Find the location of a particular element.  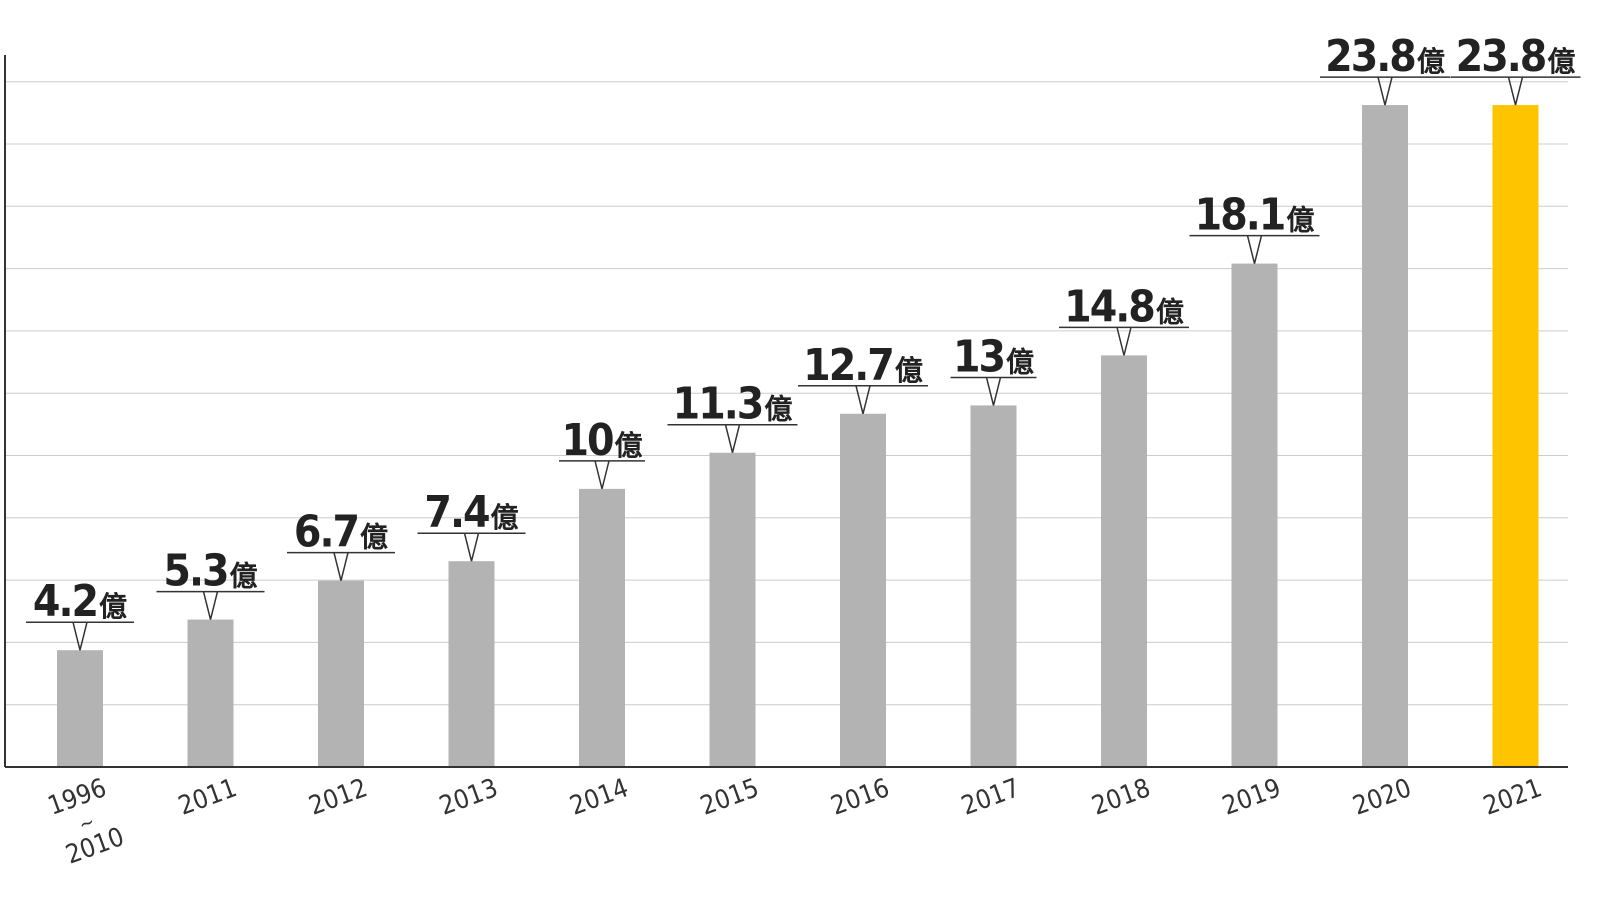

value-label-11: 23.8億 is located at coordinates (1515, 68).